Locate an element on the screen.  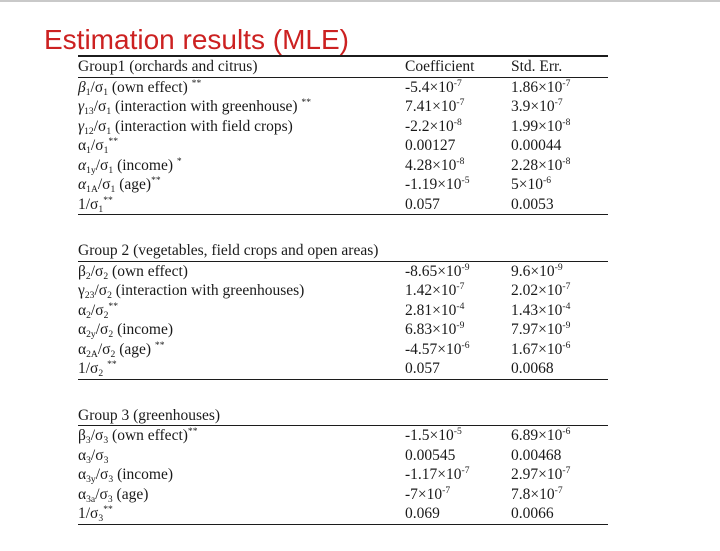
param-label: β3/σ3 (own effect)** is located at coordinates (138, 436).